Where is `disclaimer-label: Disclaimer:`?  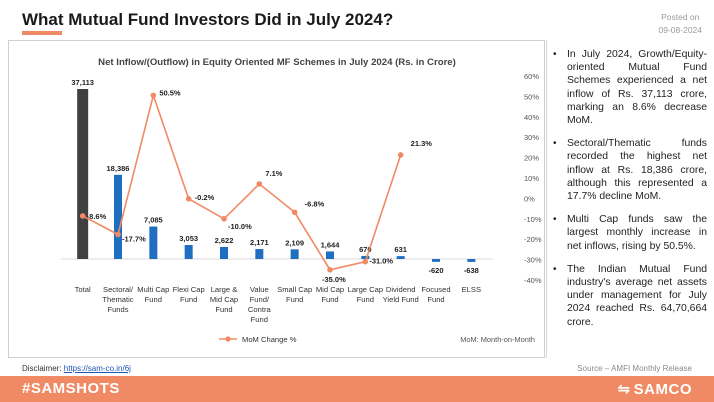
disclaimer-label: Disclaimer: is located at coordinates (43, 368).